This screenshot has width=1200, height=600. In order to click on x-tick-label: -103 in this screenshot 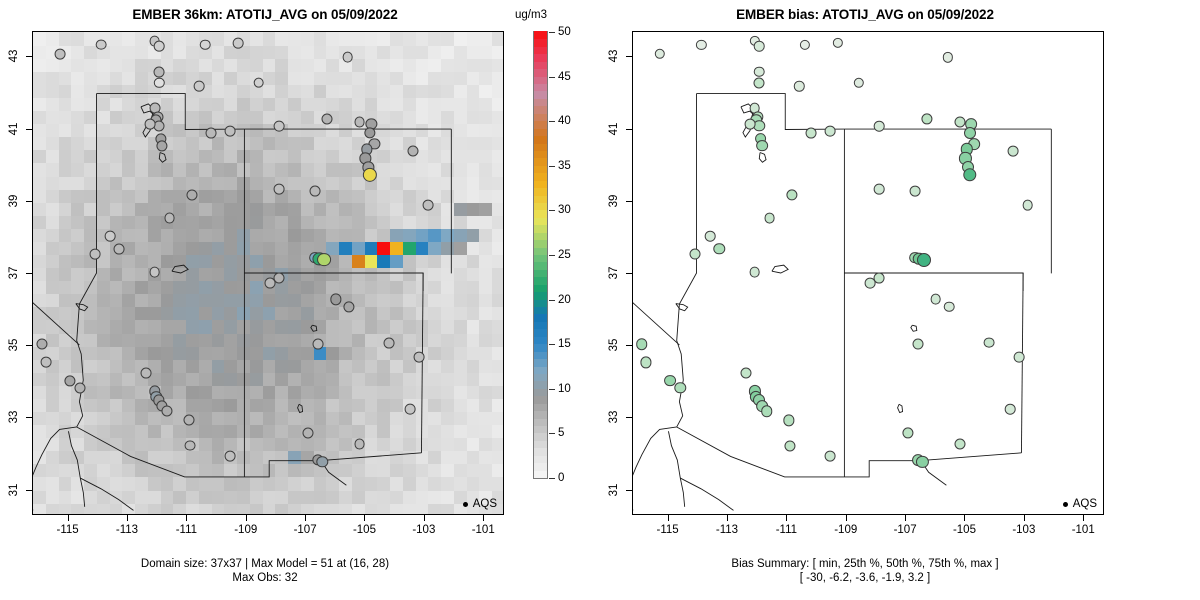, I will do `click(1024, 530)`.